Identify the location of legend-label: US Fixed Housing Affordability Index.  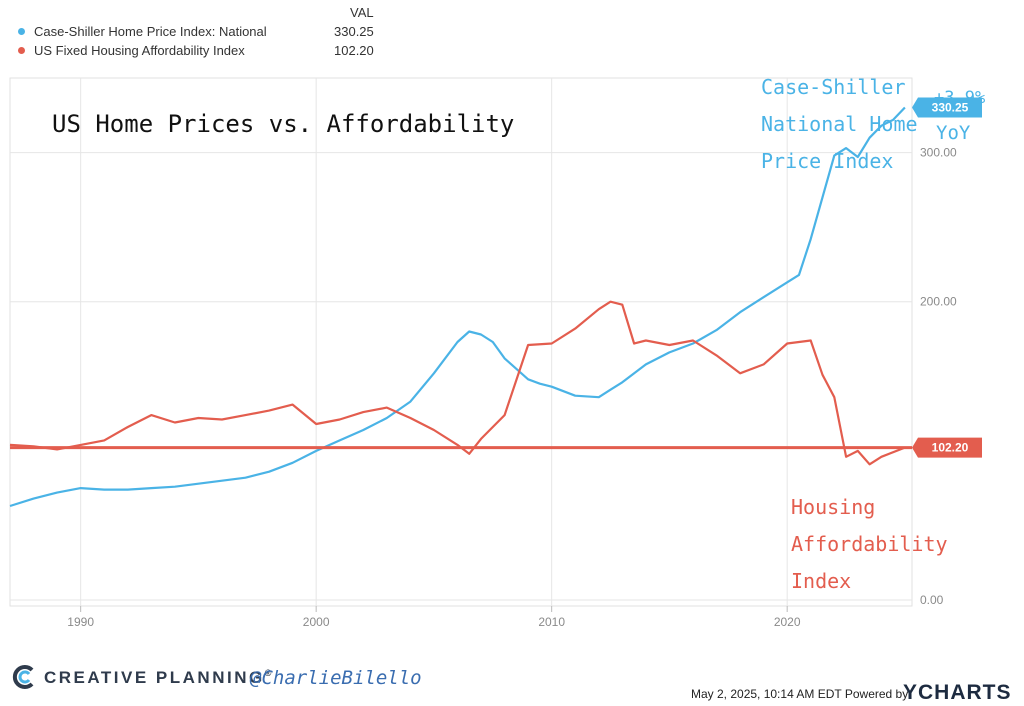
(139, 50).